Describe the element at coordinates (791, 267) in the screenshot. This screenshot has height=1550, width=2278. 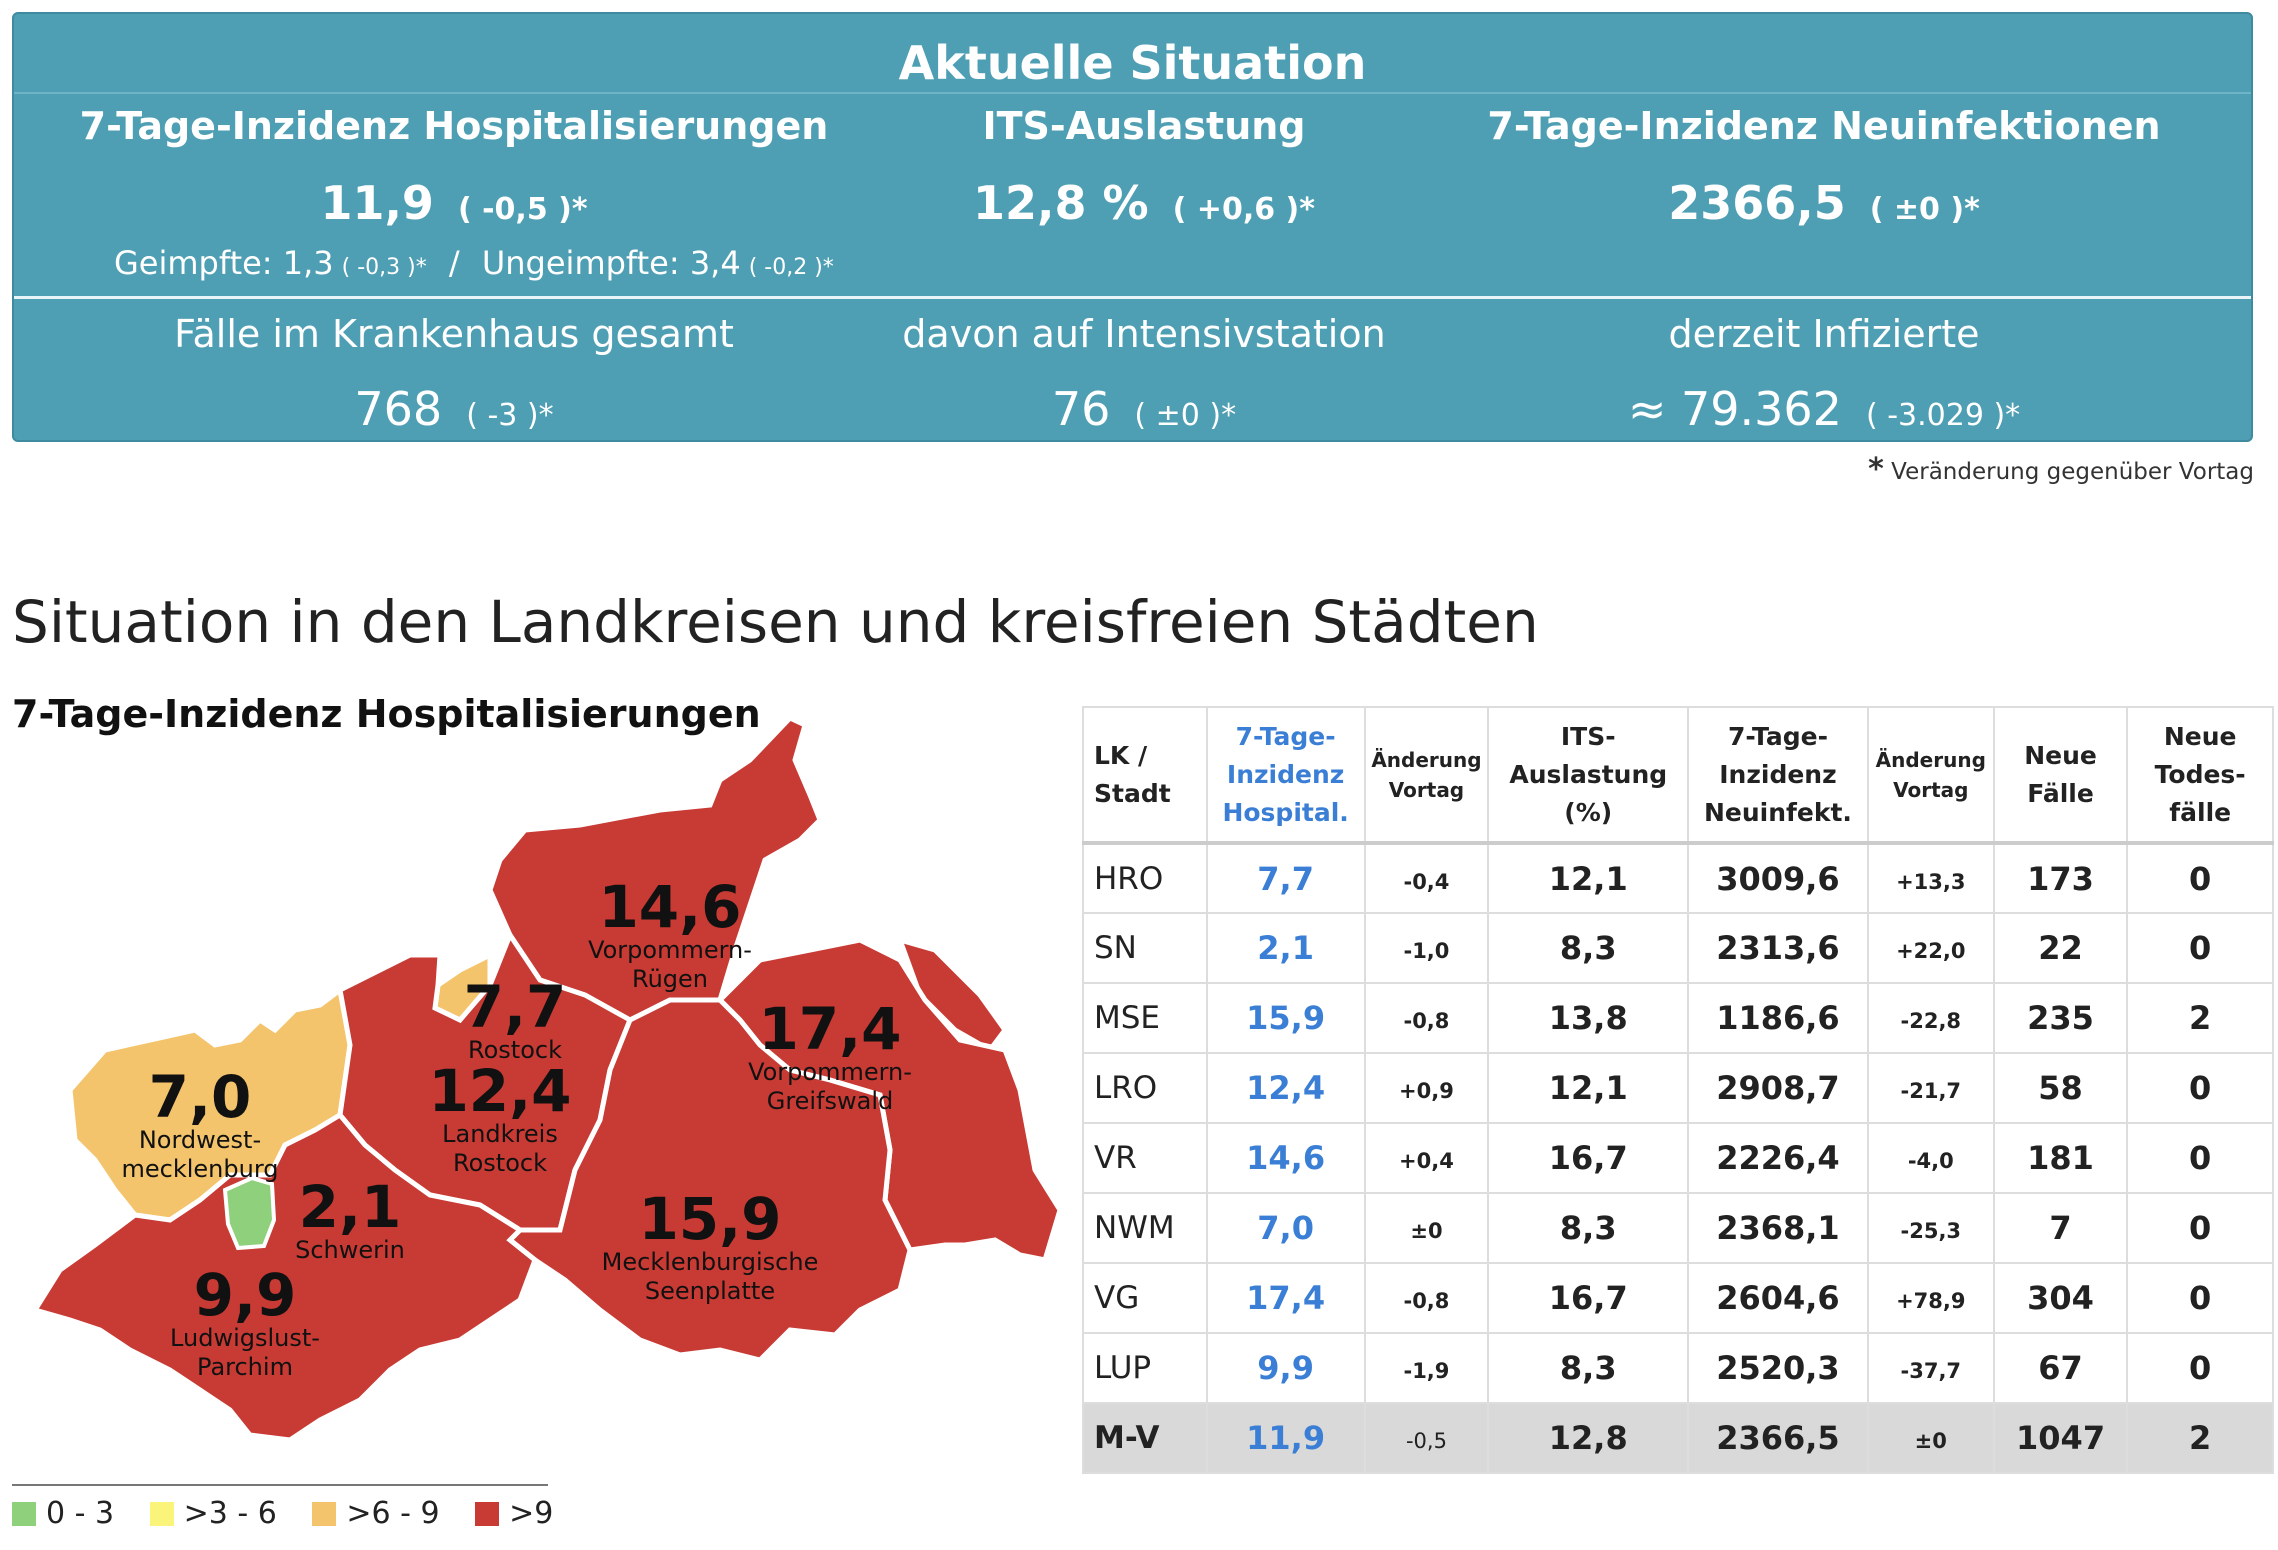
I see `unvaccinated-change: ( -0,2 )*` at that location.